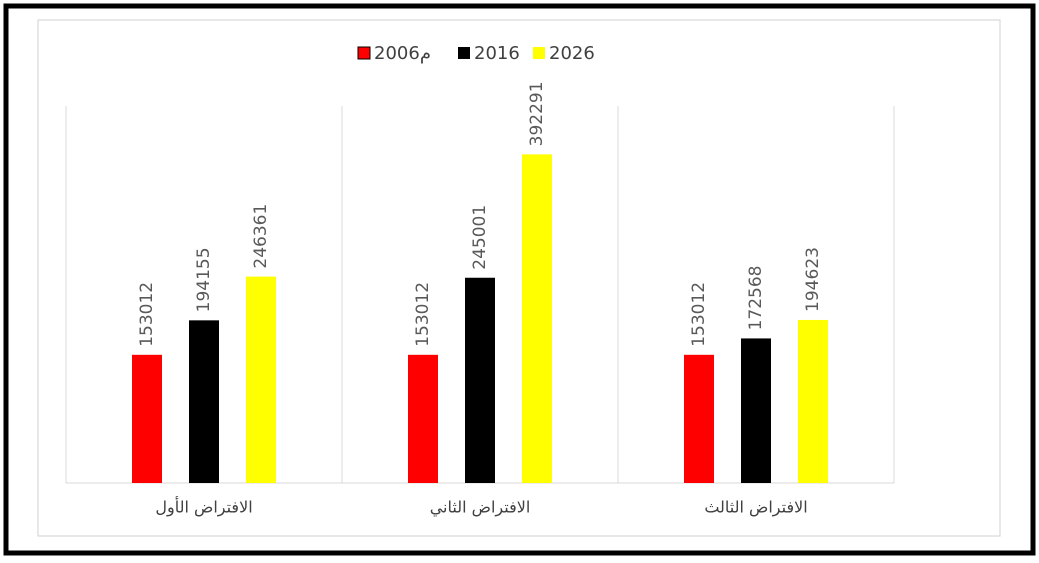 The image size is (1039, 563). Describe the element at coordinates (572, 53) in the screenshot. I see `legend-label: 2026` at that location.